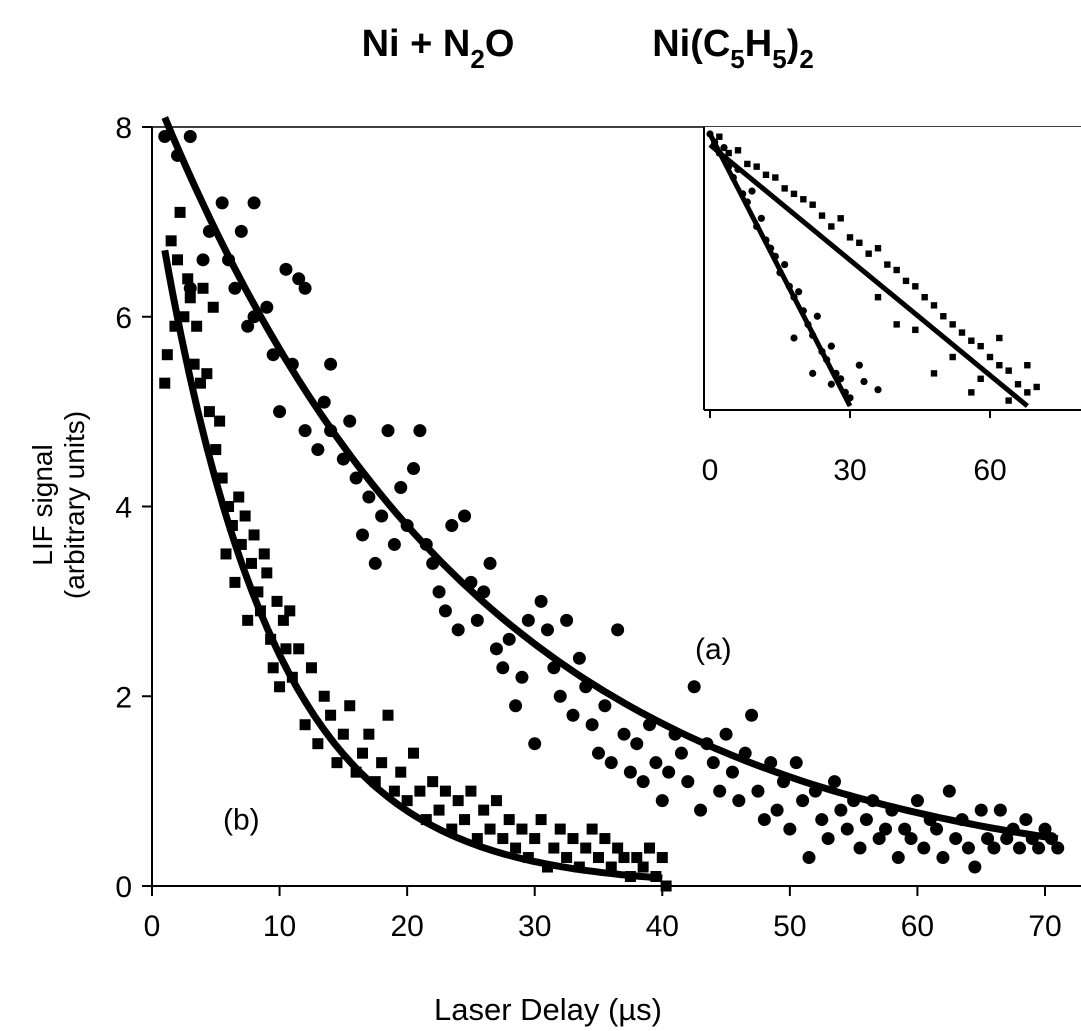 The height and width of the screenshot is (1031, 1081). Describe the element at coordinates (406, 926) in the screenshot. I see `x-tick-label: 20` at that location.